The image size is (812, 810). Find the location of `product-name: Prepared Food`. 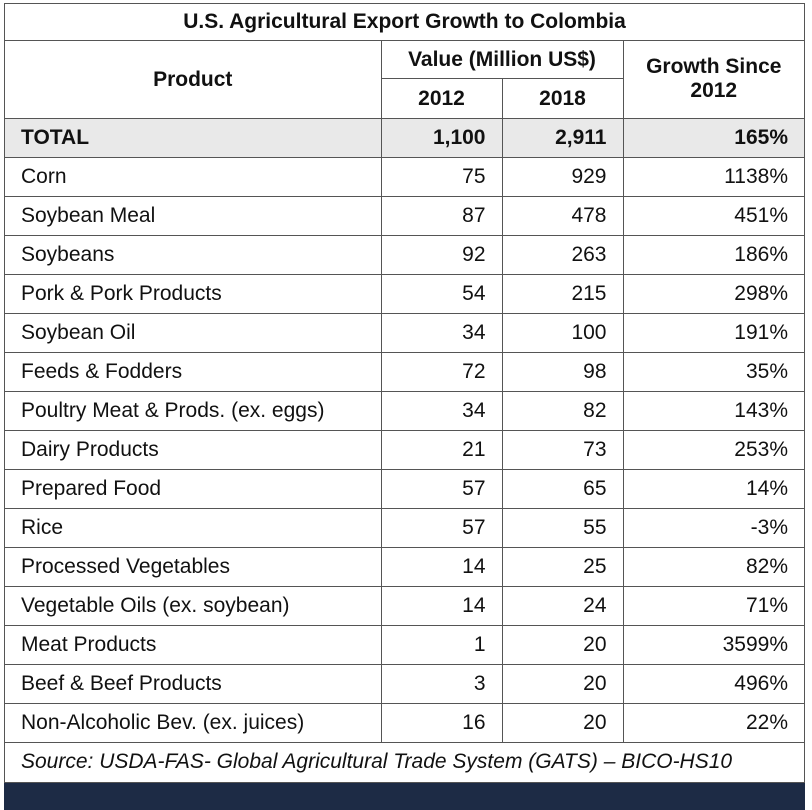

product-name: Prepared Food is located at coordinates (193, 488).